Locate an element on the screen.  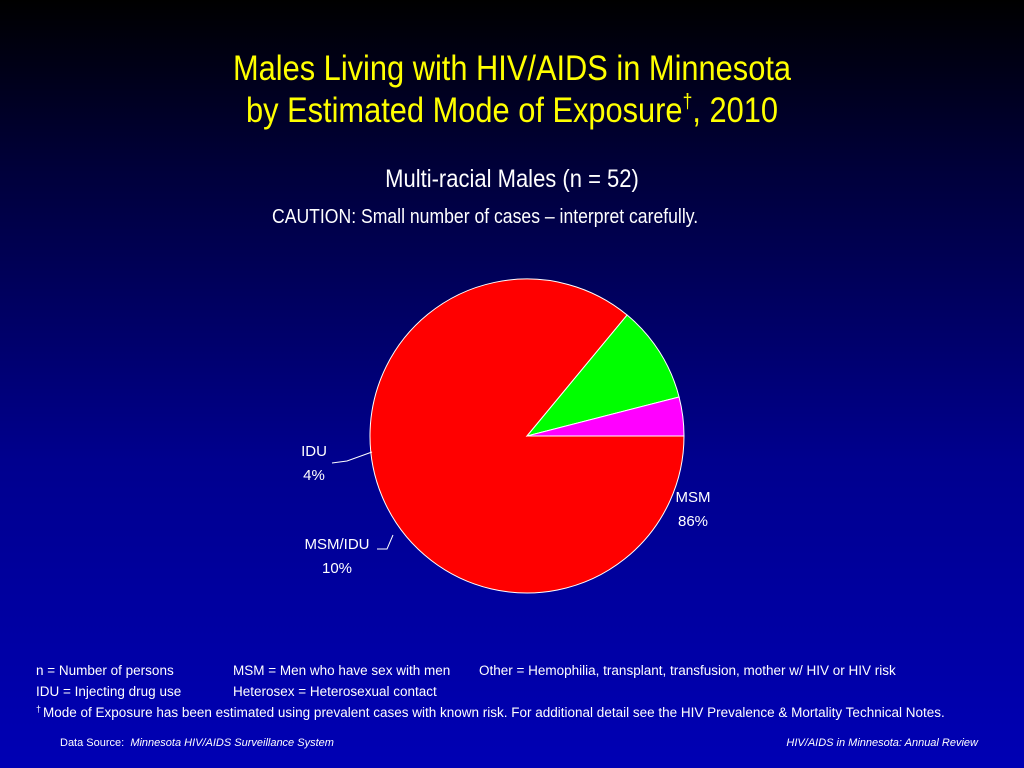
slice-label-idu: IDU is located at coordinates (314, 451).